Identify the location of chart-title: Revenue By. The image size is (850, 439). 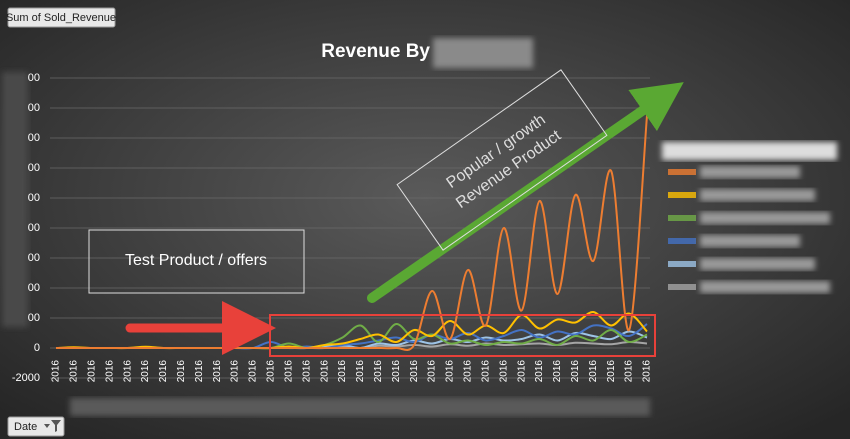
(375, 51).